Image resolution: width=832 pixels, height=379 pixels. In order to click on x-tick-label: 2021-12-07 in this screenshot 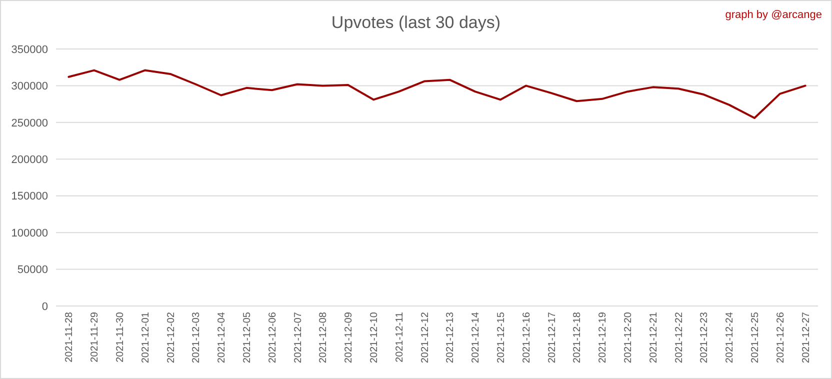, I will do `click(298, 338)`.